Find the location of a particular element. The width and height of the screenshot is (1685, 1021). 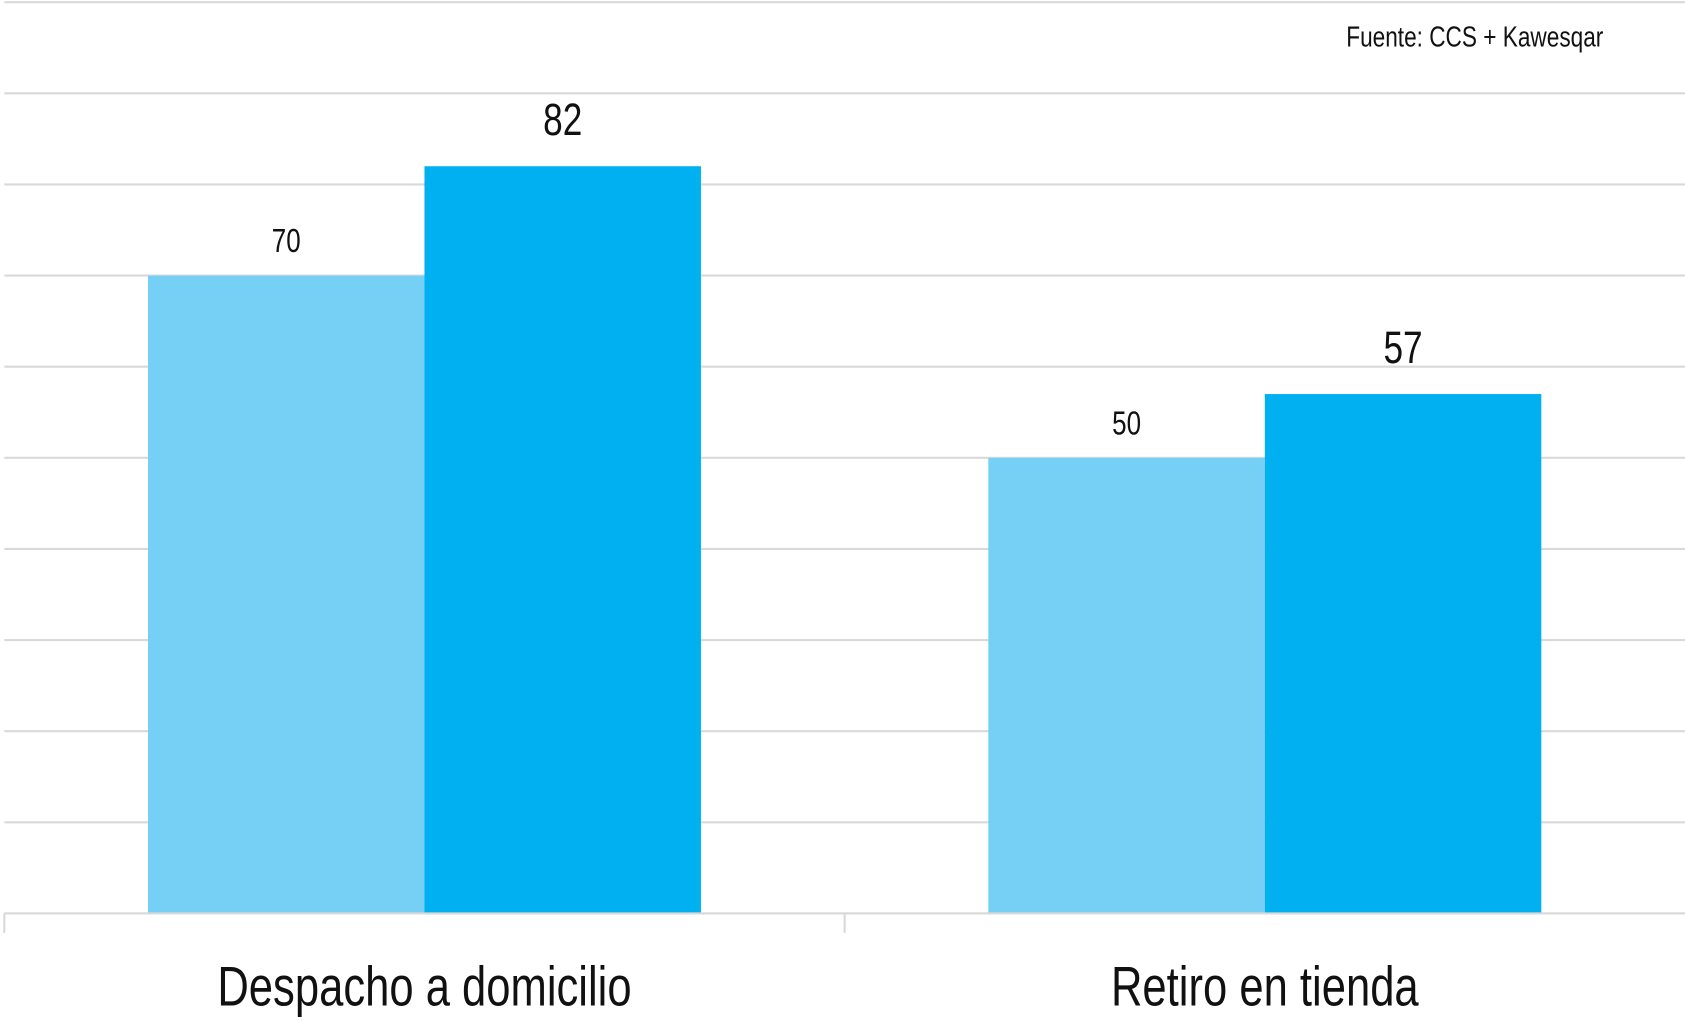

data-label: 70 is located at coordinates (286, 241).